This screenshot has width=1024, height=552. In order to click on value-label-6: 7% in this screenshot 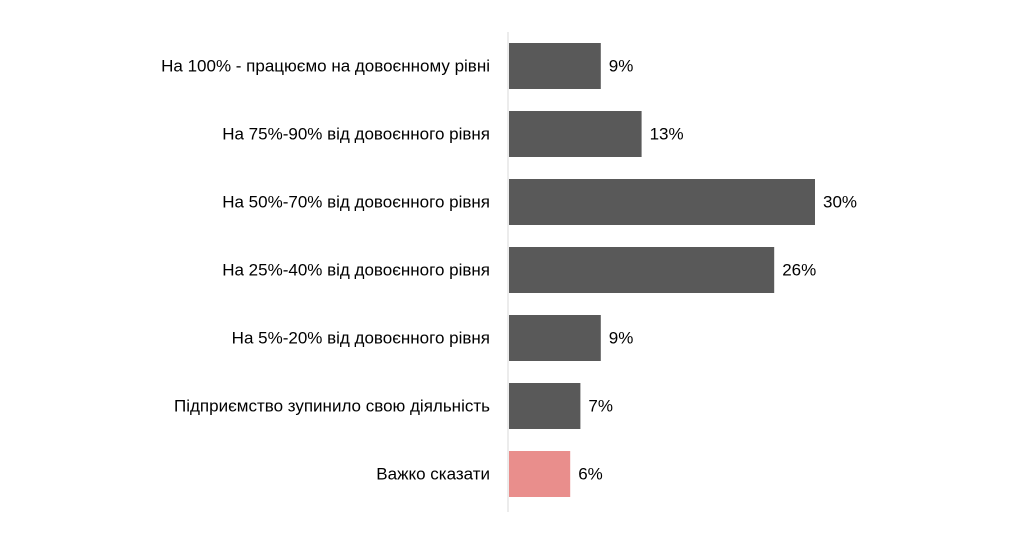, I will do `click(600, 406)`.